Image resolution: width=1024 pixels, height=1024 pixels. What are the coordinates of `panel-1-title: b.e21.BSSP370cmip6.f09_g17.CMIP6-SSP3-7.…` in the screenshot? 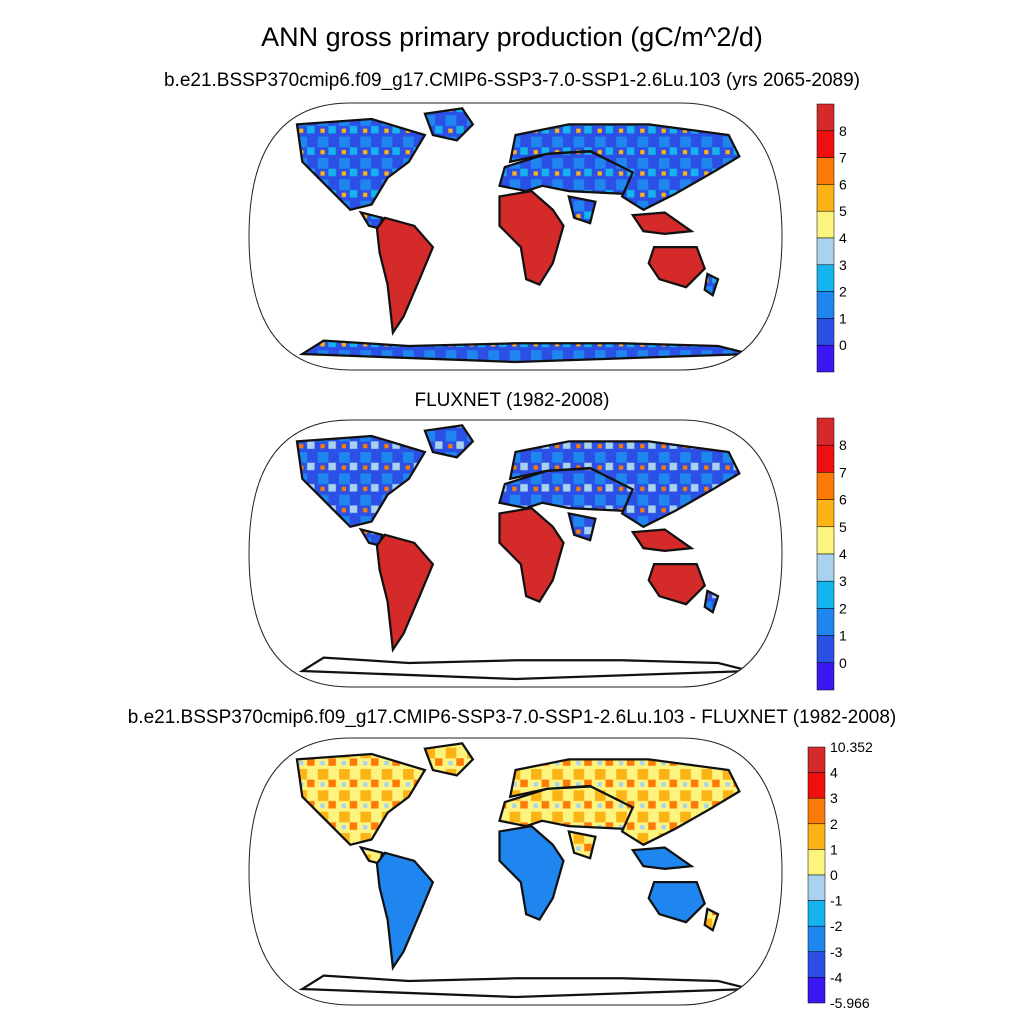 It's located at (512, 80).